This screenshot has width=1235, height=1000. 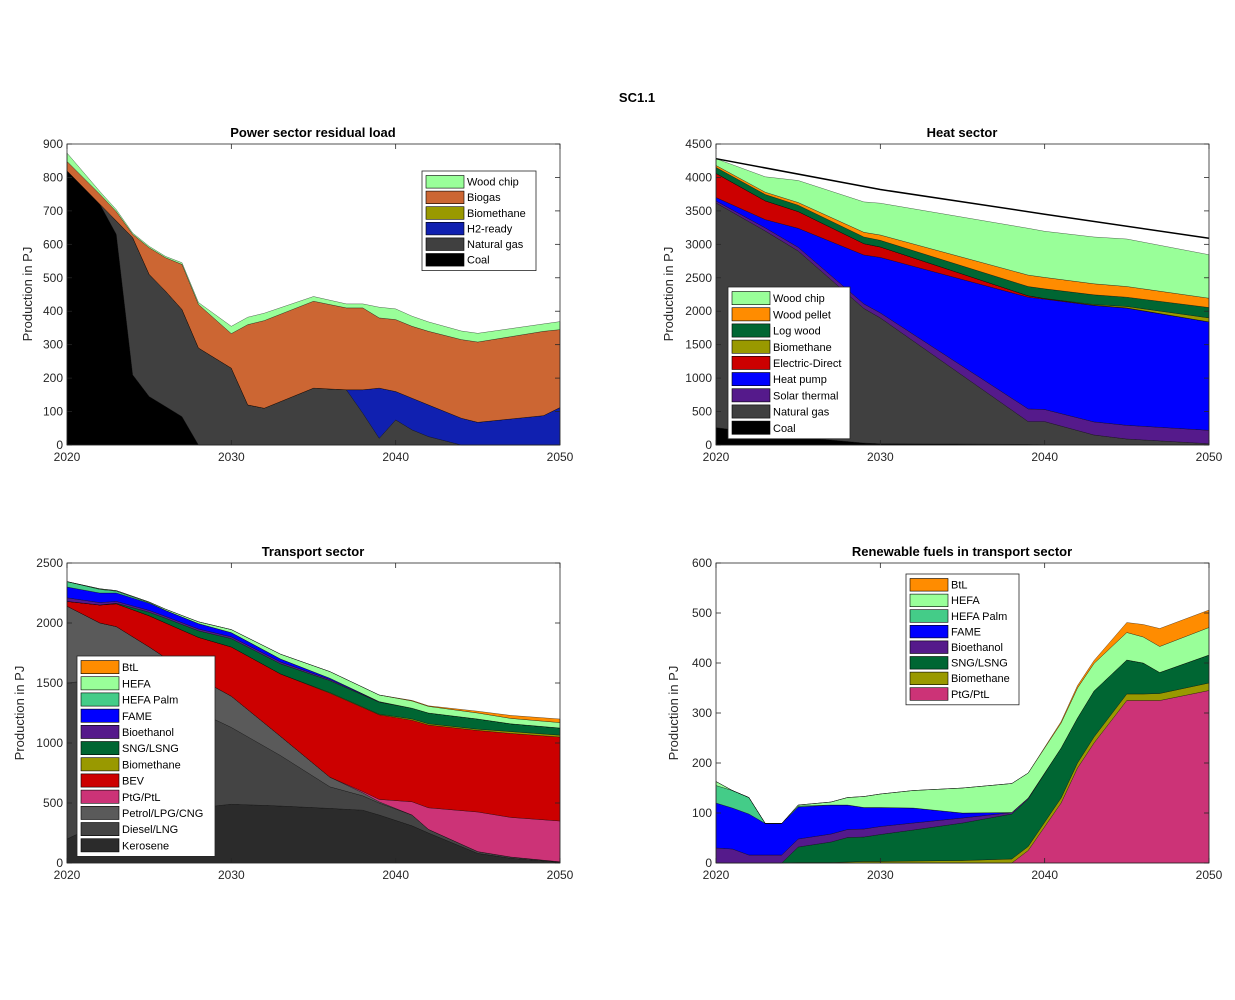 I want to click on legend-label: Petrol/LPG/CNG, so click(x=162, y=814).